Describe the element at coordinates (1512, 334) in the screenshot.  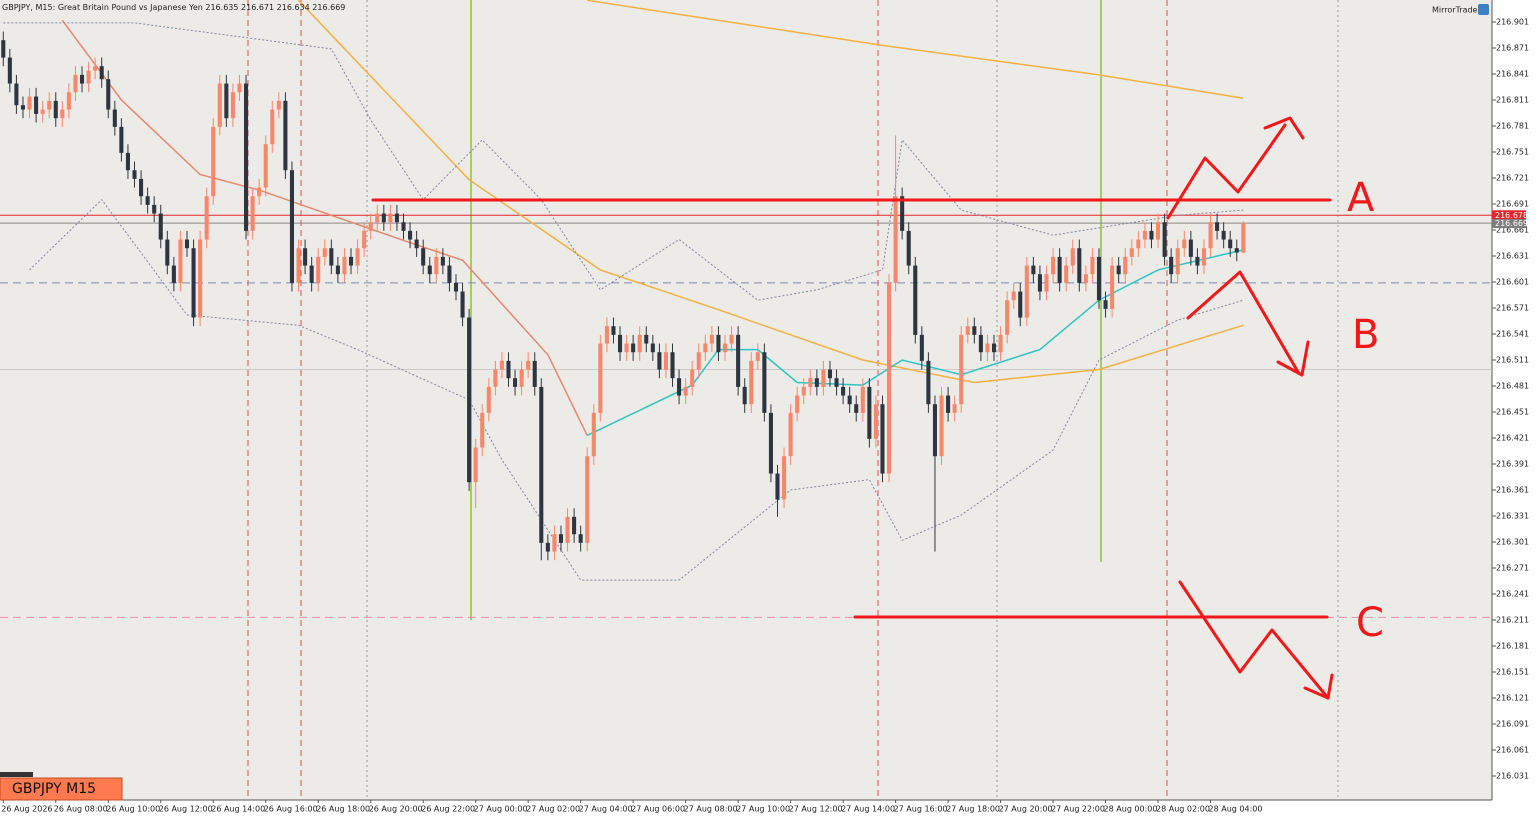
I see `y-tick-label: 216.541` at that location.